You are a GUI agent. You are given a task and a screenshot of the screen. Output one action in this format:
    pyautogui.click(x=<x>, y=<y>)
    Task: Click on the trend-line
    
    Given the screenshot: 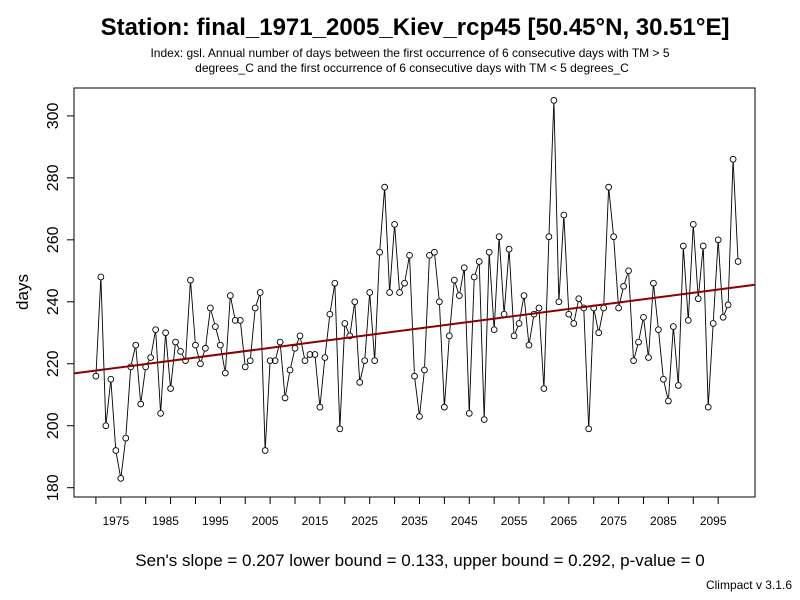 What is the action you would take?
    pyautogui.click(x=414, y=329)
    